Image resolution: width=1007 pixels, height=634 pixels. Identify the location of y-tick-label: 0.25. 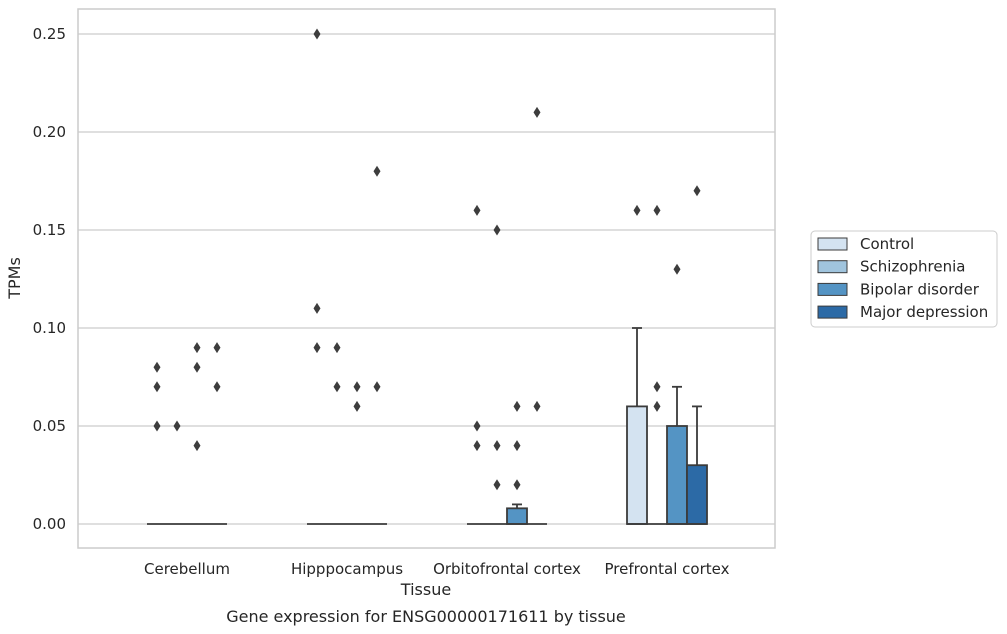
(49, 34).